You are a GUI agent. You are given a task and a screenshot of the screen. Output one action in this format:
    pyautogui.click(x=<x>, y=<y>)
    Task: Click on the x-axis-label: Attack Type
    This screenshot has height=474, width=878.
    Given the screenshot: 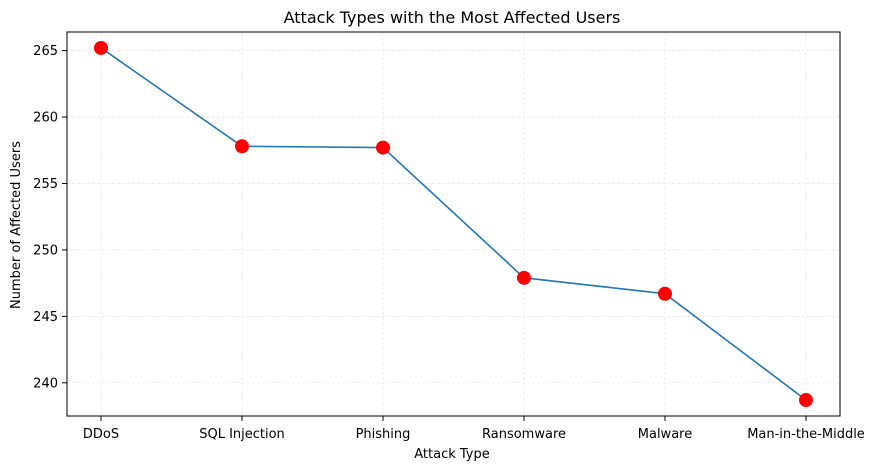 What is the action you would take?
    pyautogui.click(x=452, y=454)
    